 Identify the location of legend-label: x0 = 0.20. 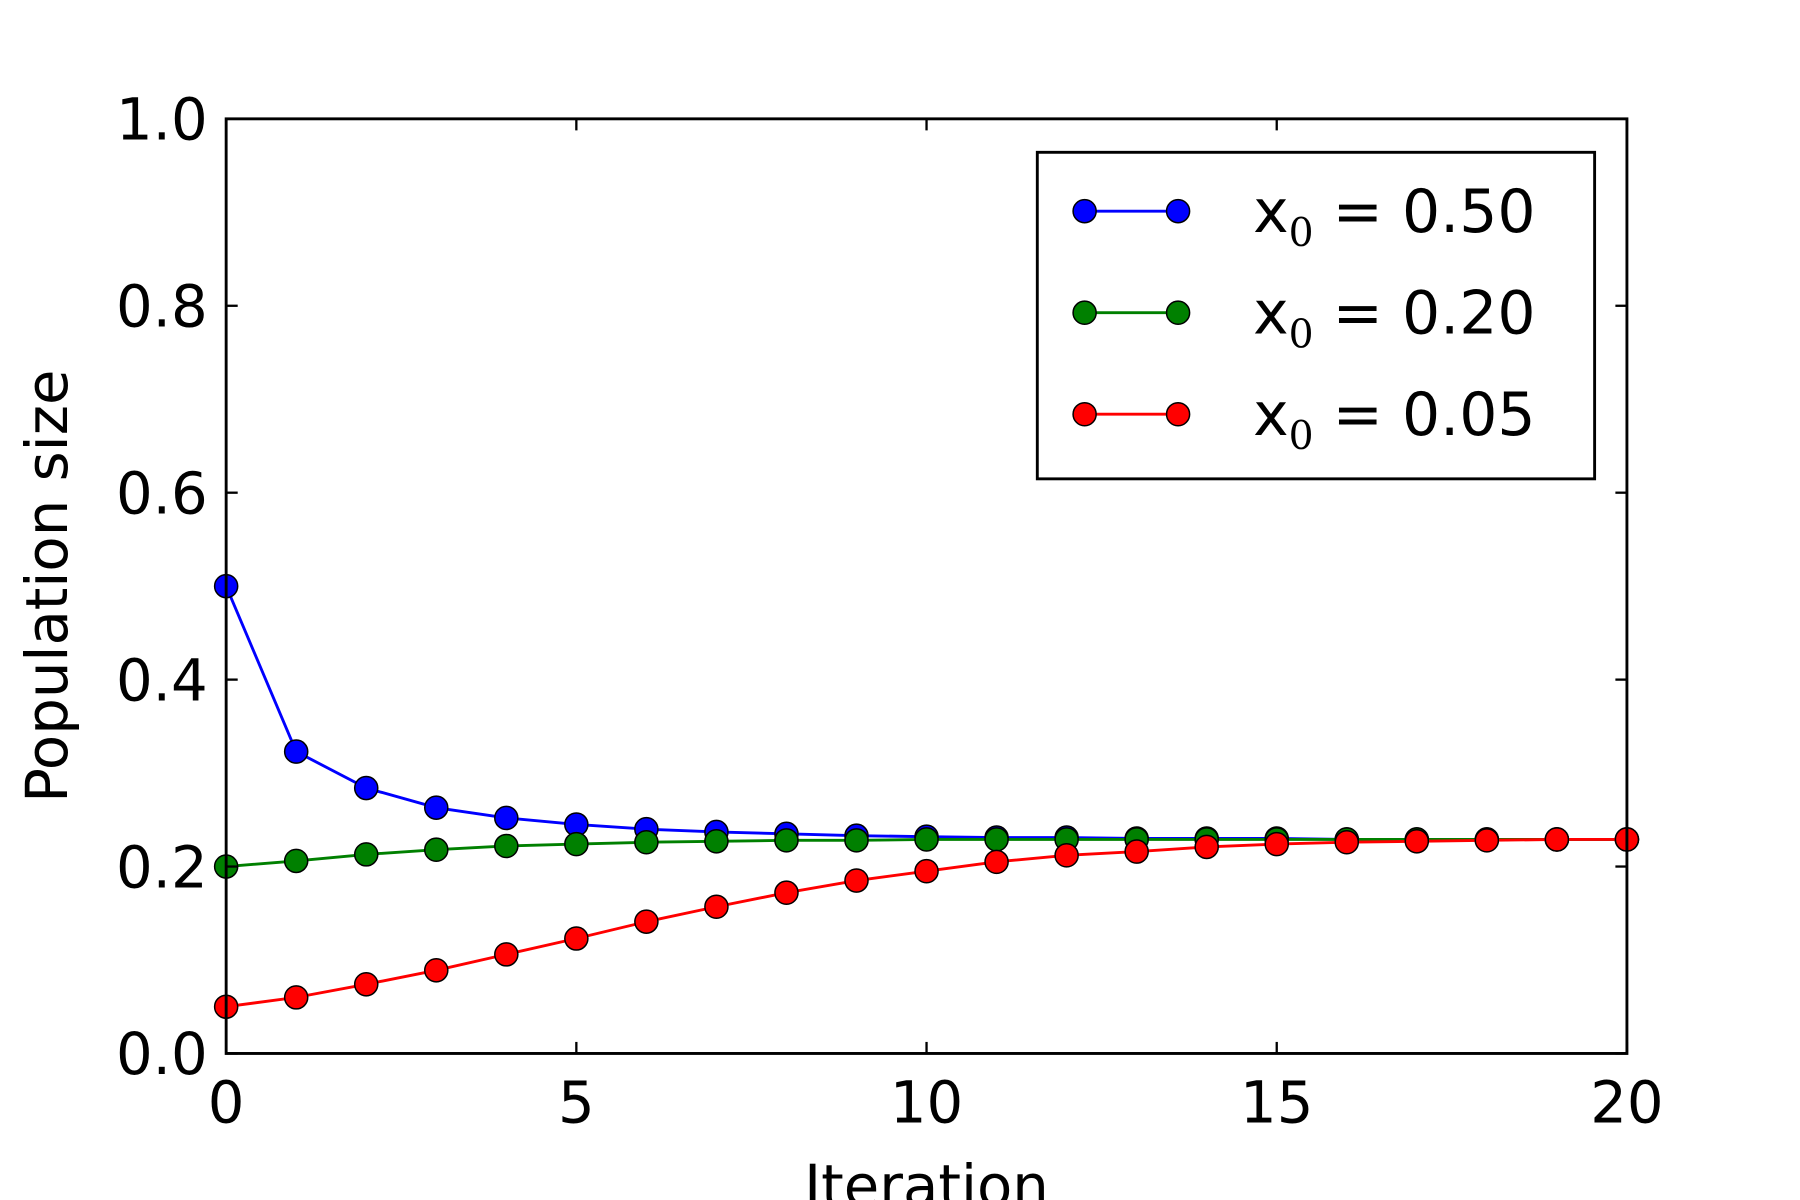
(1394, 317).